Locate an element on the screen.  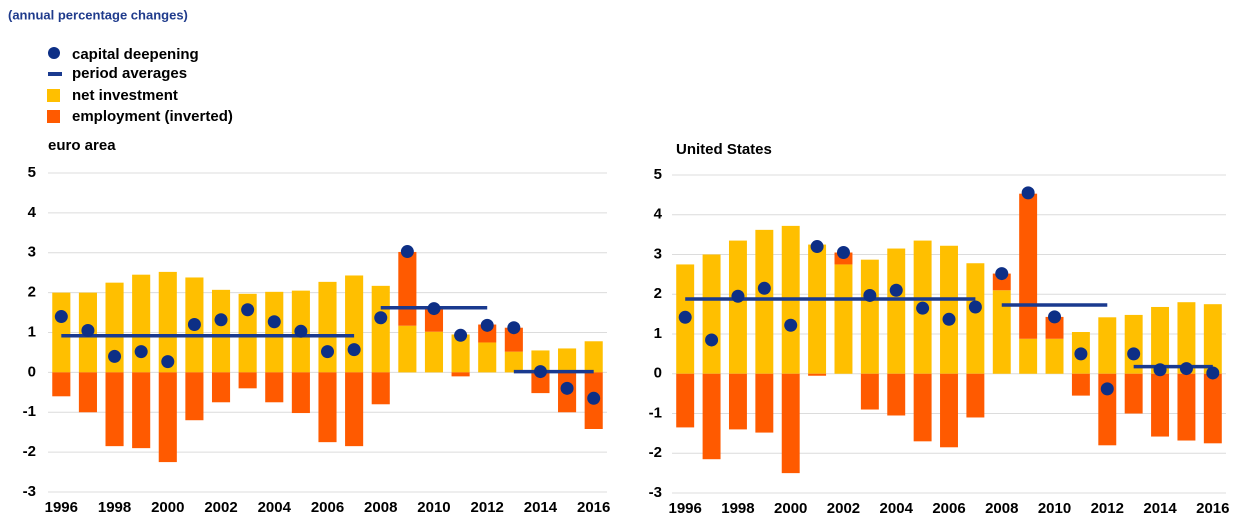
y-tick-label: 5 is located at coordinates (658, 174).